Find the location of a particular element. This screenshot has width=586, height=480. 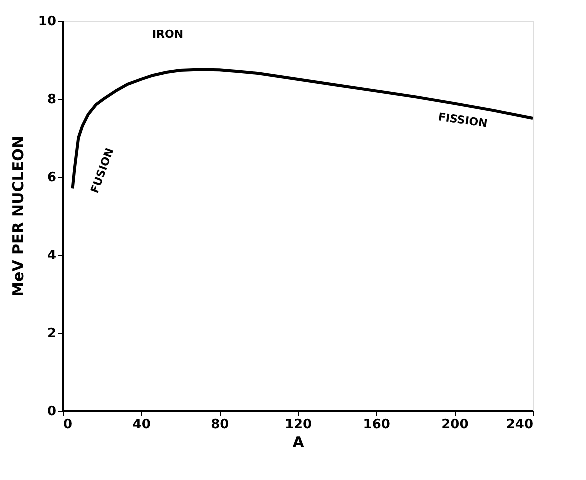

annotation: IRON is located at coordinates (168, 34).